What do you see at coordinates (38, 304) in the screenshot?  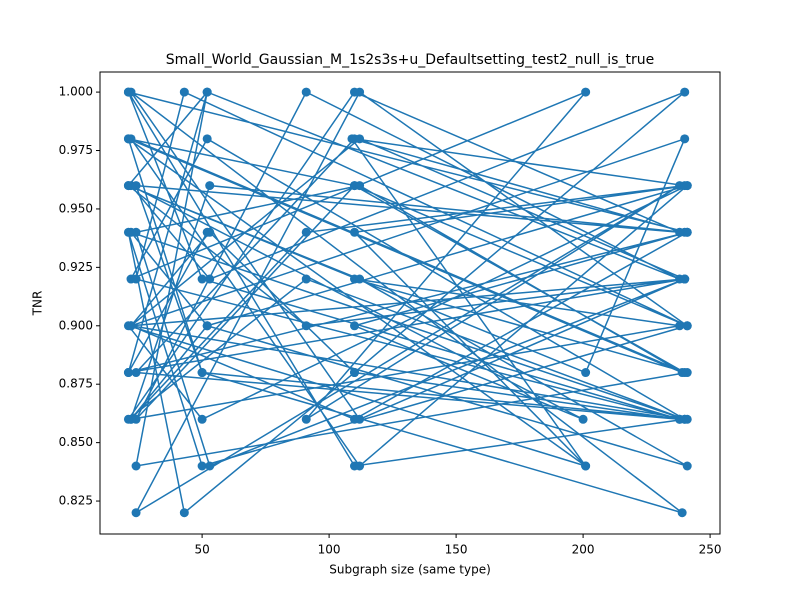 I see `y-axis-label: TNR` at bounding box center [38, 304].